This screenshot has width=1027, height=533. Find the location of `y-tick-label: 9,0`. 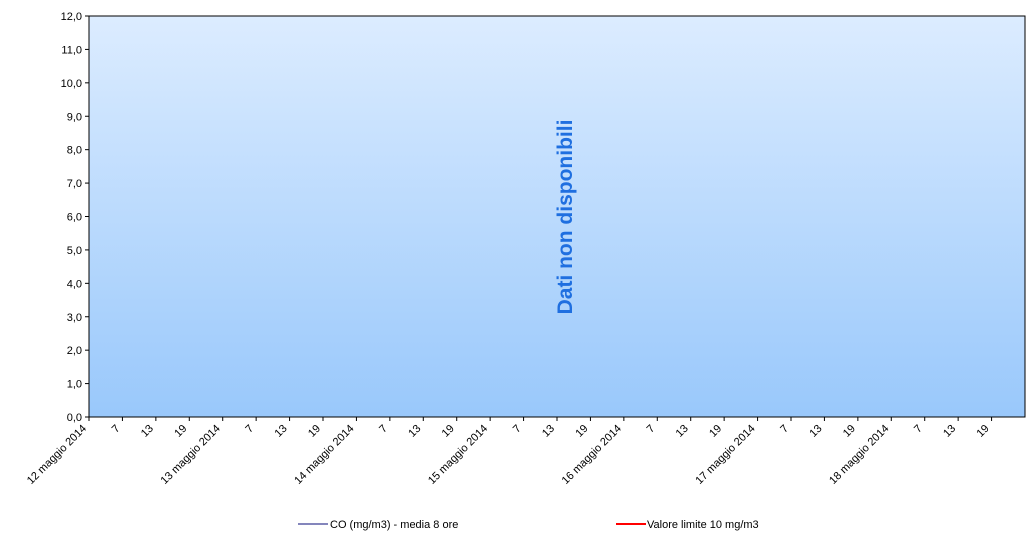

y-tick-label: 9,0 is located at coordinates (74, 117).